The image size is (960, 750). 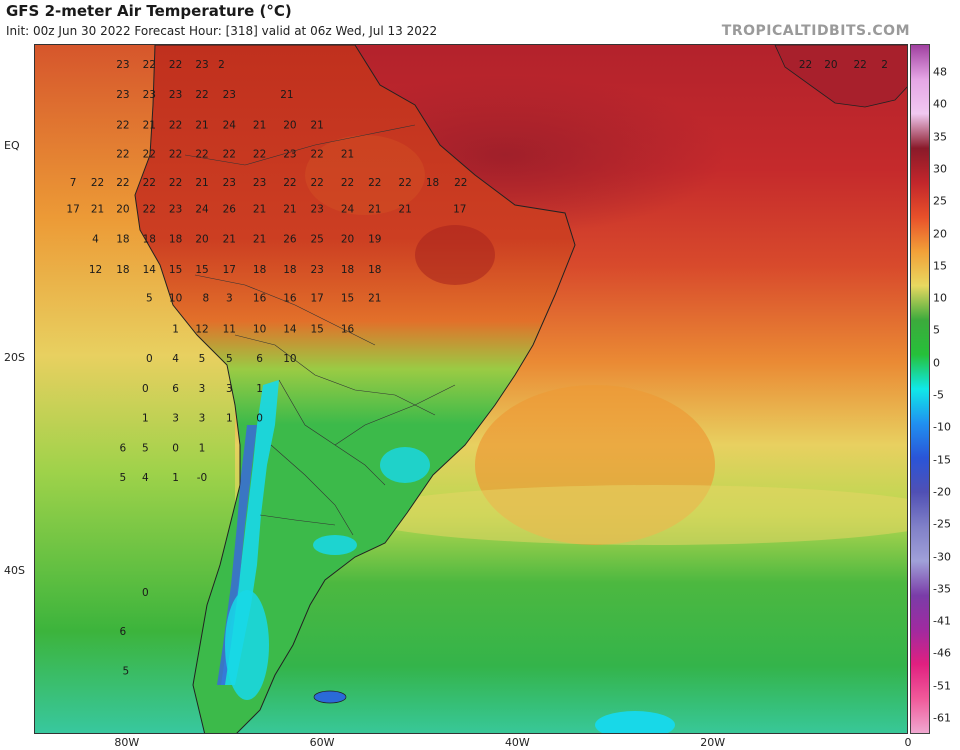 I want to click on map-title: GFS 2-meter Air Temperature (°C), so click(x=149, y=11).